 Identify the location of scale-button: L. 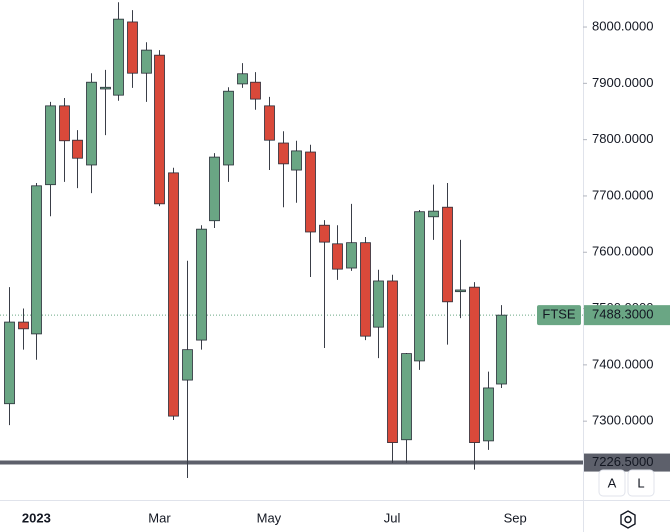
(641, 483).